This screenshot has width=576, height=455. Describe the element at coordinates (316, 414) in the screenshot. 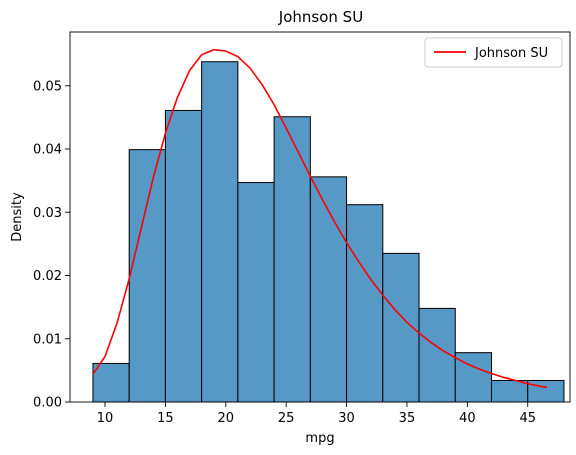

I see `x-axis-ticks: 10 15 20 25 30 35 40 45` at that location.